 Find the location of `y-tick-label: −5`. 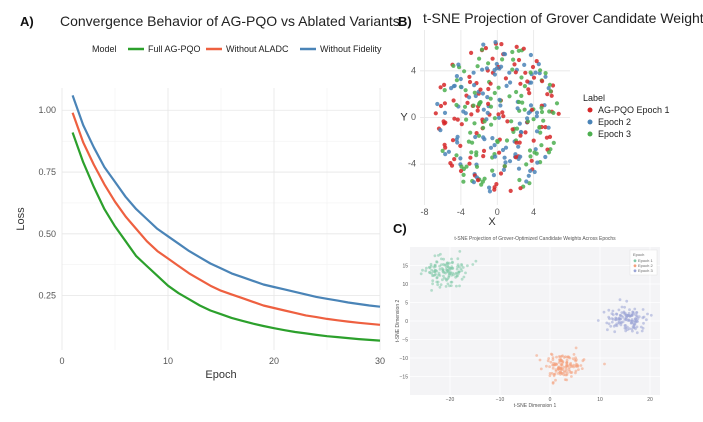

y-tick-label: −5 is located at coordinates (405, 340).